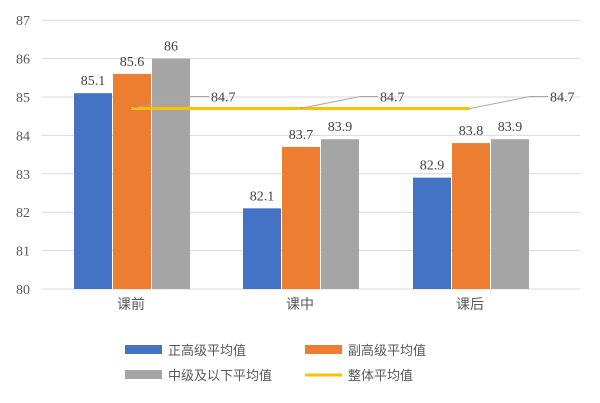  What do you see at coordinates (301, 135) in the screenshot?
I see `data-label: 83.7` at bounding box center [301, 135].